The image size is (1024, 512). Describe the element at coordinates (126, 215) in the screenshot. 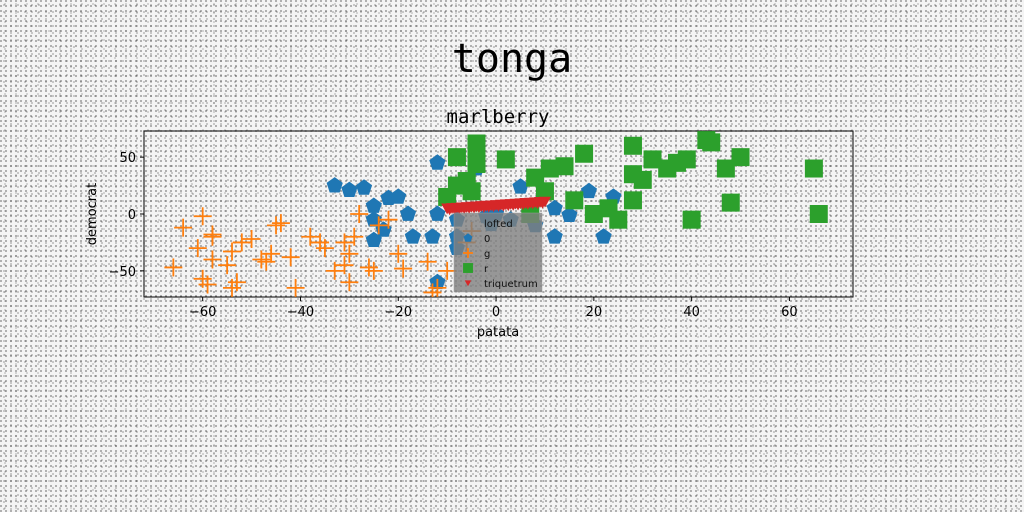

I see `y-axis: −50 0 50` at that location.